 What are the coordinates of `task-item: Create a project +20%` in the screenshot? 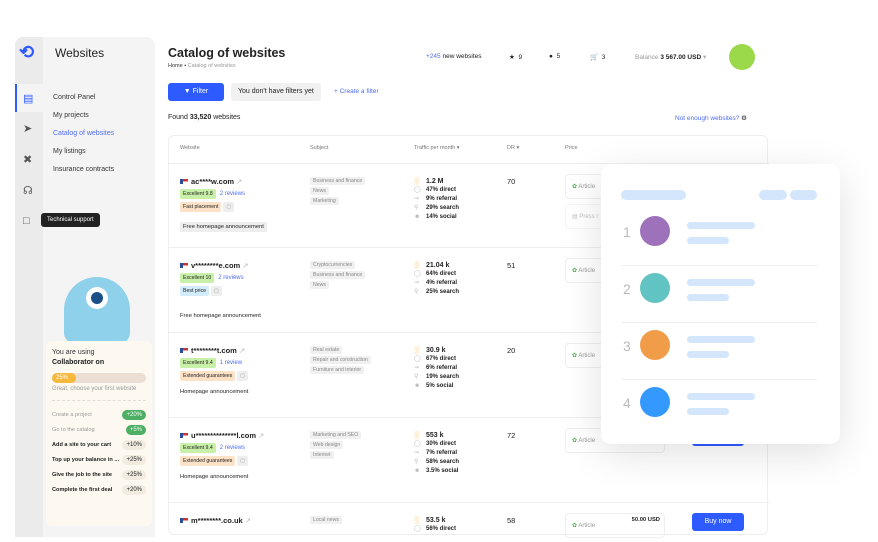 It's located at (99, 414).